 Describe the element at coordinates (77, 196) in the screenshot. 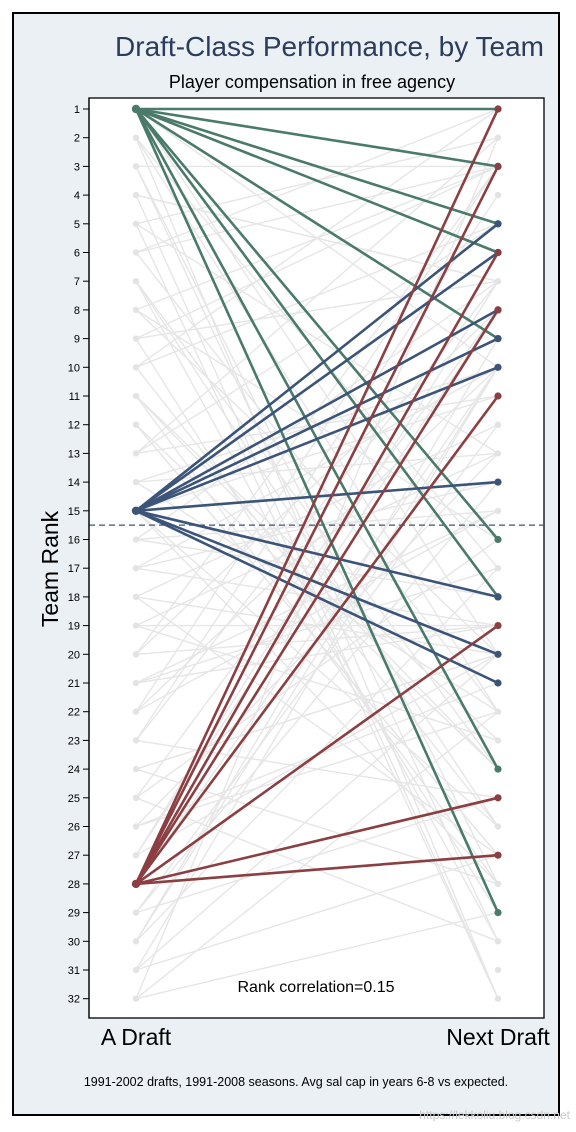

I see `y-tick-label: 4` at that location.